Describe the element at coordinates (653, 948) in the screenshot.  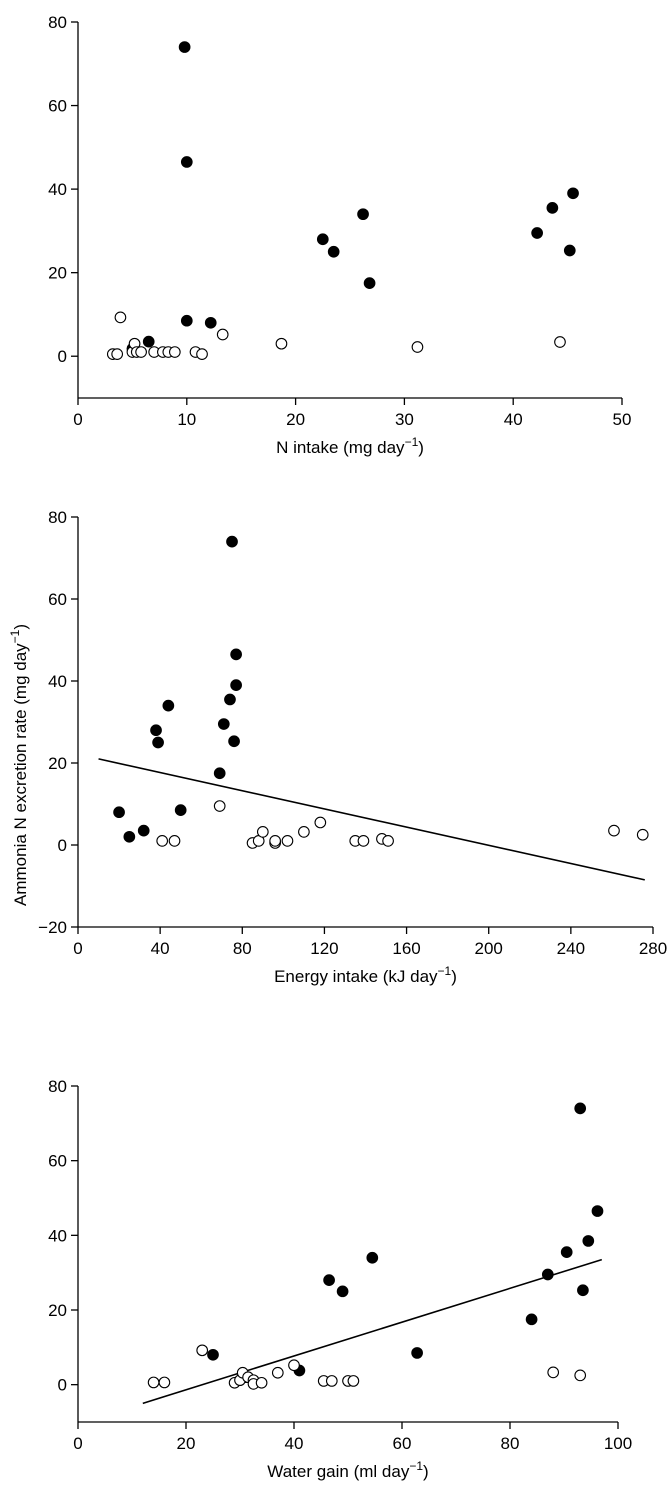
I see `x-tick-label: 280` at that location.